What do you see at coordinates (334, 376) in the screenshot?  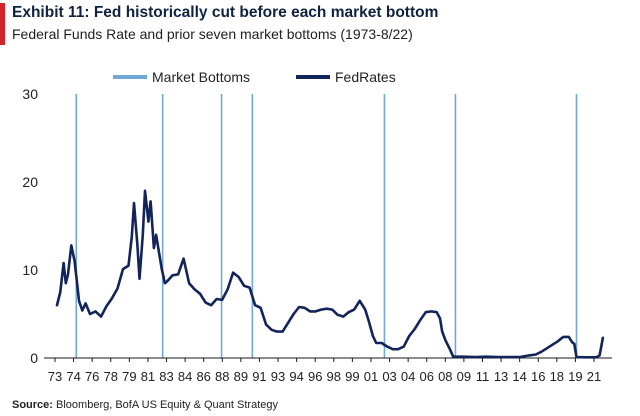 I see `x-tick-label: 98` at bounding box center [334, 376].